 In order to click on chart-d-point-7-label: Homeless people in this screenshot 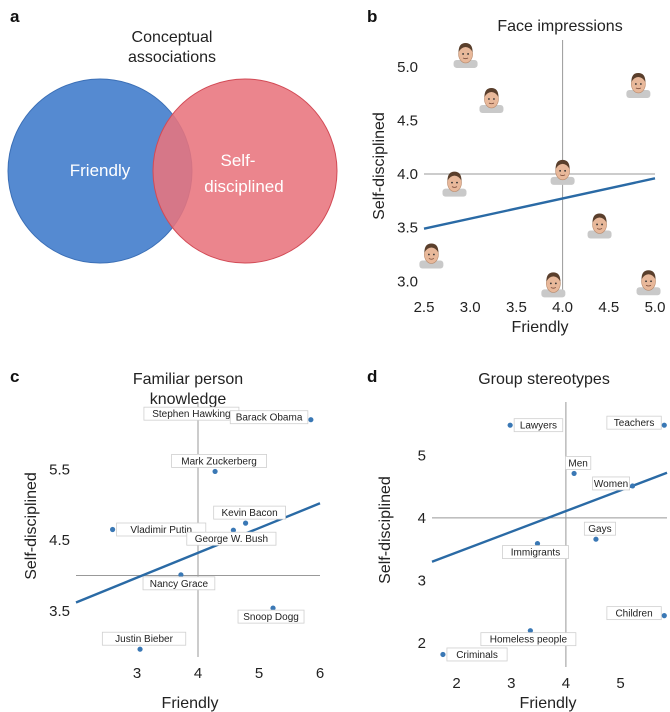, I will do `click(529, 640)`.